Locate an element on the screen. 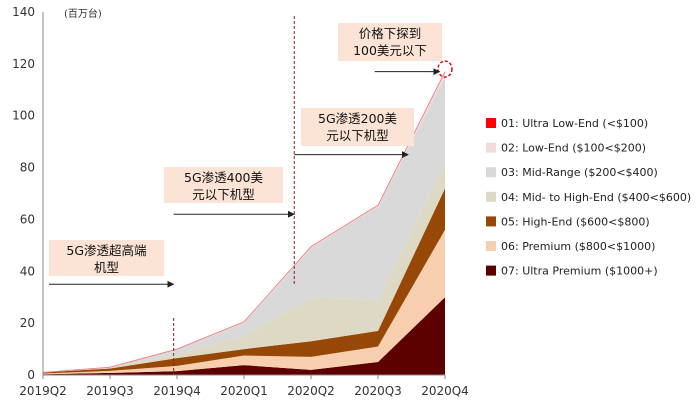 This screenshot has height=407, width=700. y-tick-label: 20 is located at coordinates (27, 323).